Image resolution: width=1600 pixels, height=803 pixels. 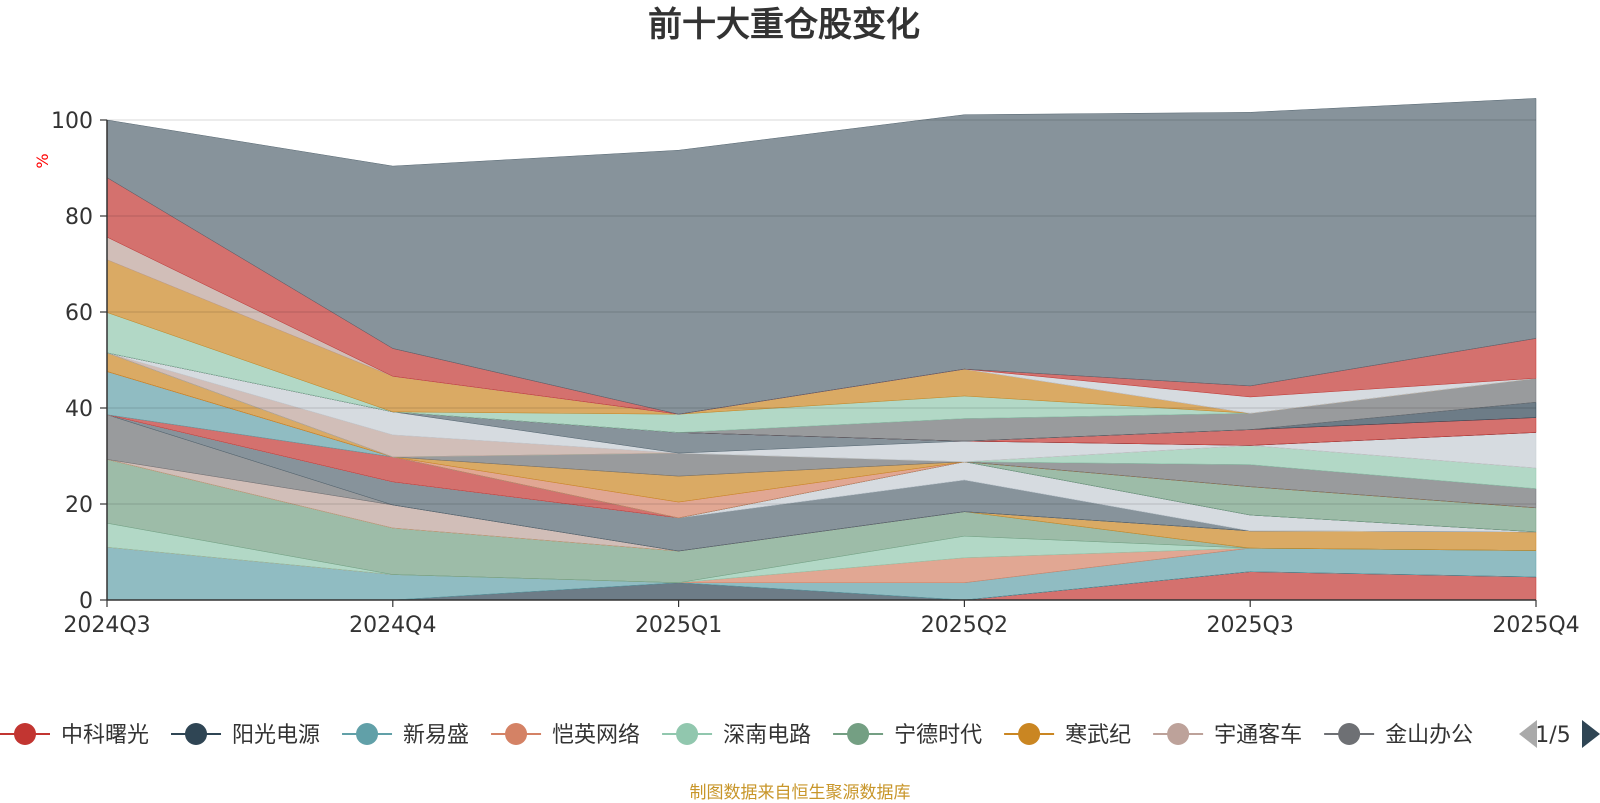 I want to click on legend-item: 宁德时代, so click(x=907, y=735).